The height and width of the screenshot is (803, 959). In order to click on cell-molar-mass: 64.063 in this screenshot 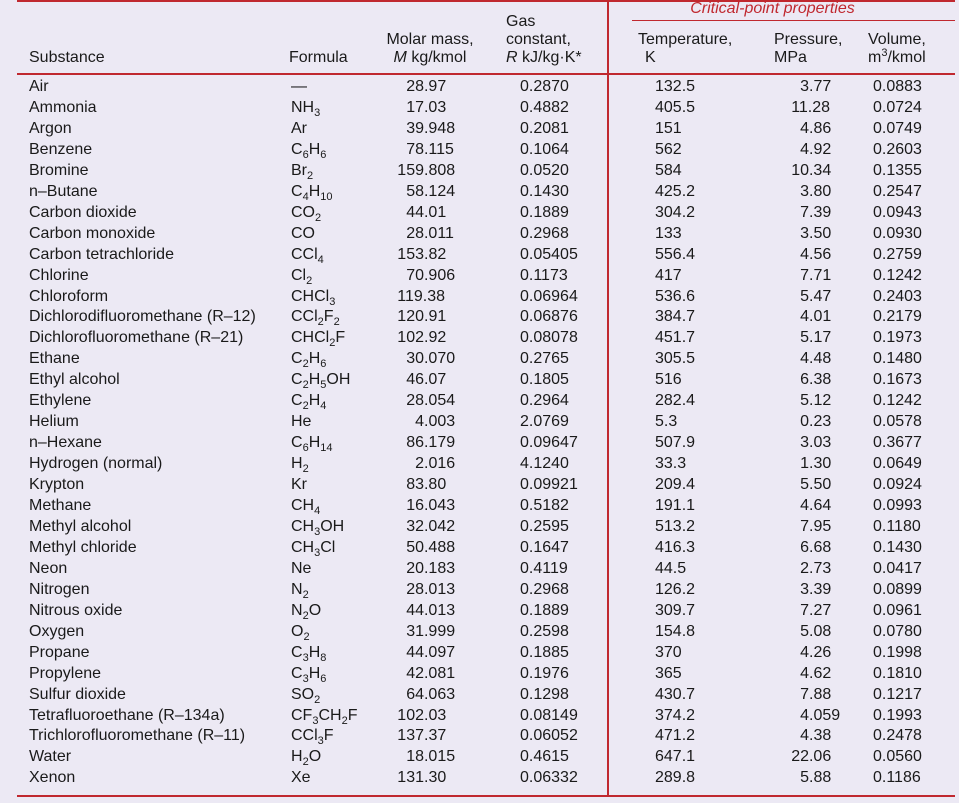, I will do `click(431, 694)`.